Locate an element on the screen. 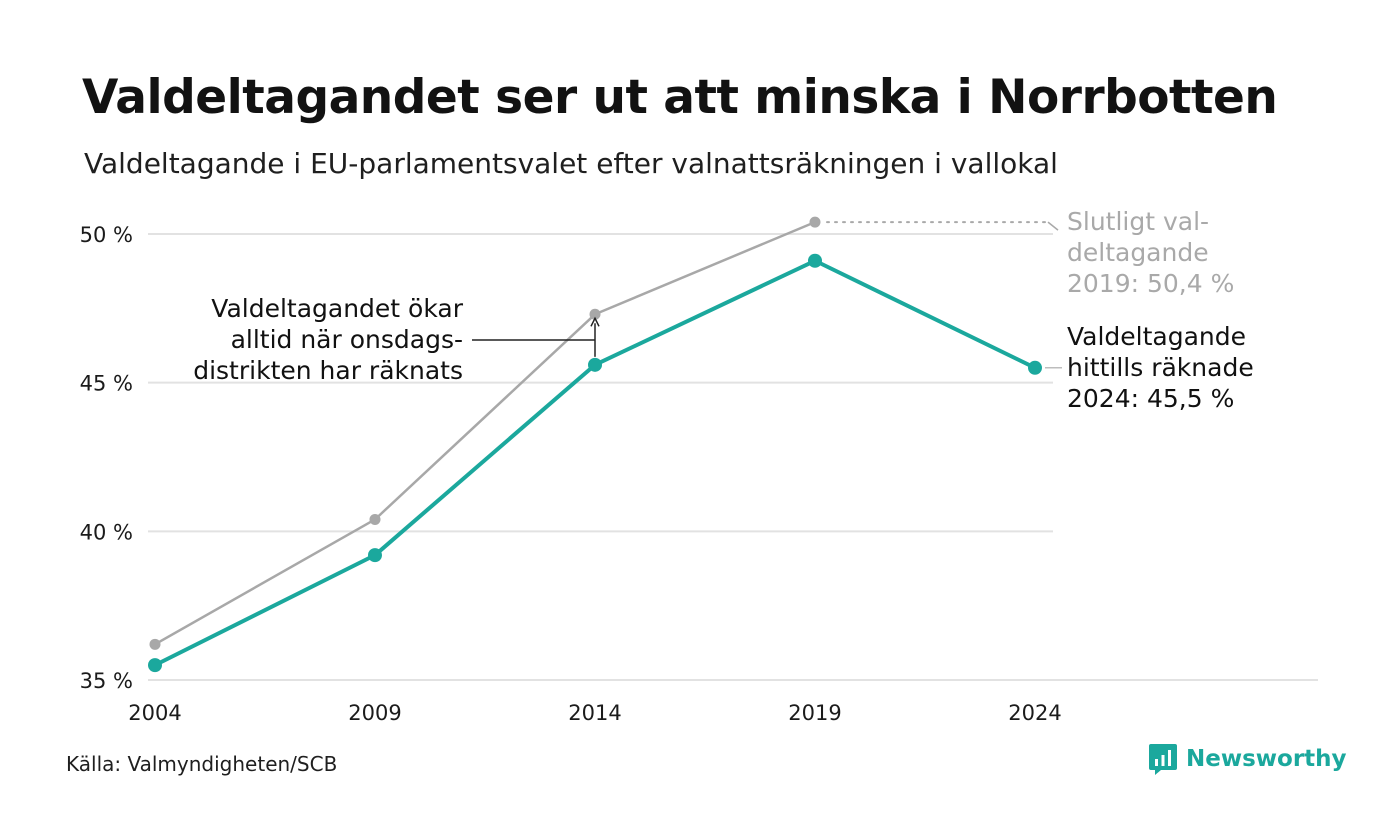 The image size is (1400, 840). y-tick-label: 40 % is located at coordinates (106, 532).